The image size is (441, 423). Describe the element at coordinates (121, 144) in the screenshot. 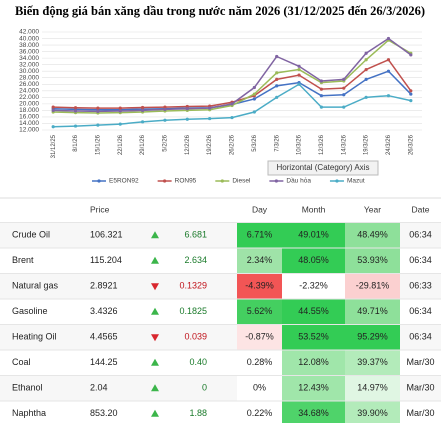

I see `x-tick-label: 22/1/26` at that location.